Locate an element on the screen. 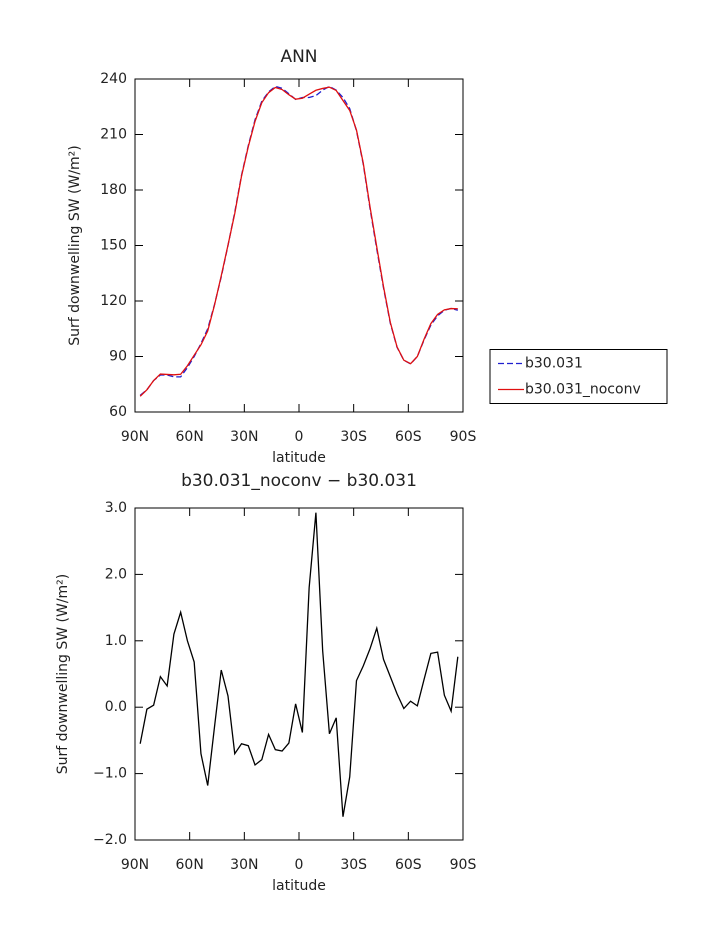  legend-box is located at coordinates (578, 376).